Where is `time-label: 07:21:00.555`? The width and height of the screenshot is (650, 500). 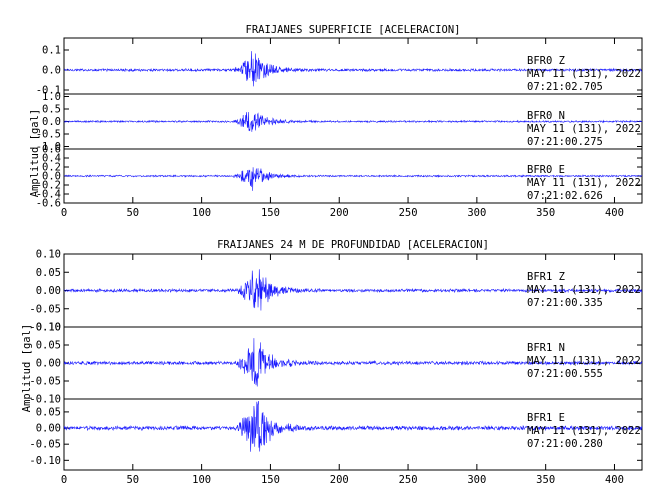
time-label: 07:21:00.555 is located at coordinates (565, 374).